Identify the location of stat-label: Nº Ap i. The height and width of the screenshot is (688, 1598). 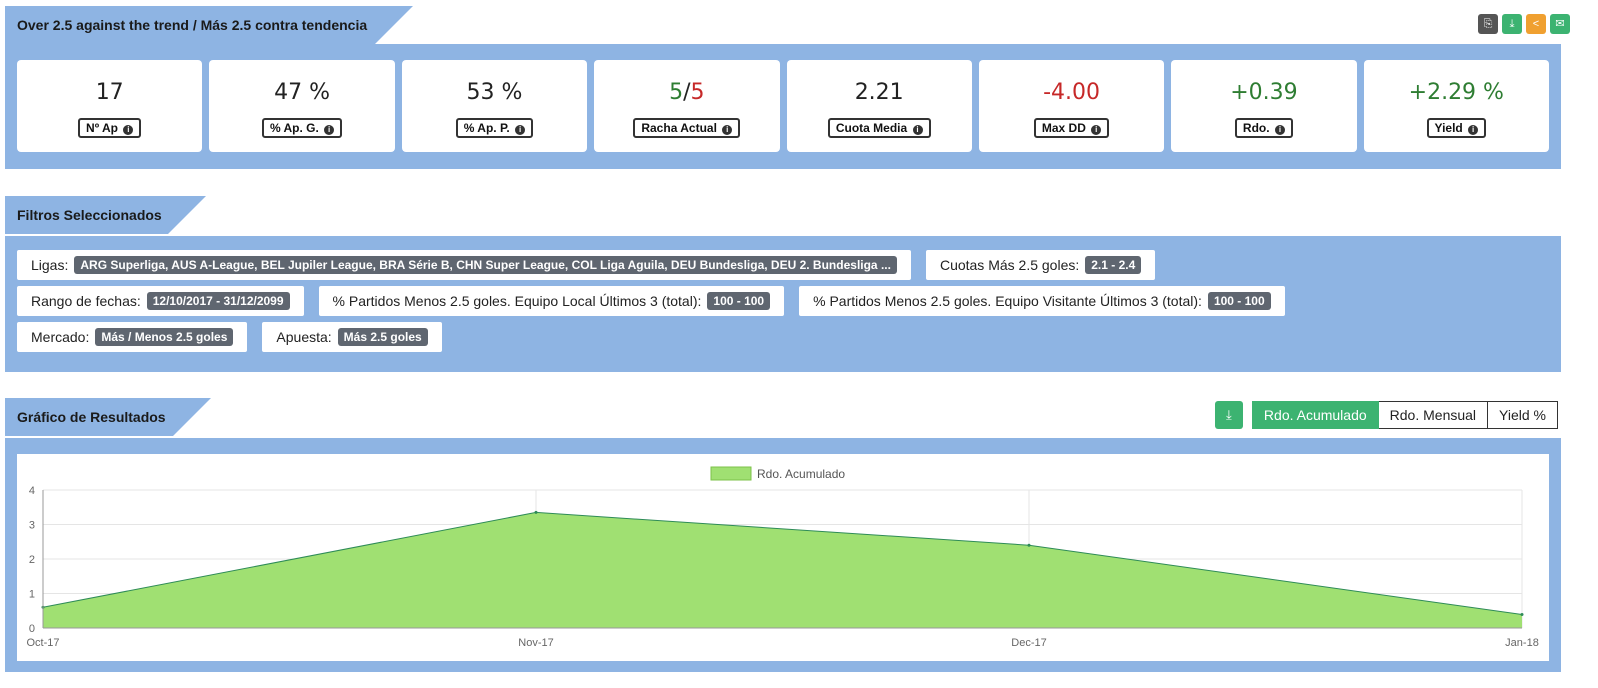
(110, 128).